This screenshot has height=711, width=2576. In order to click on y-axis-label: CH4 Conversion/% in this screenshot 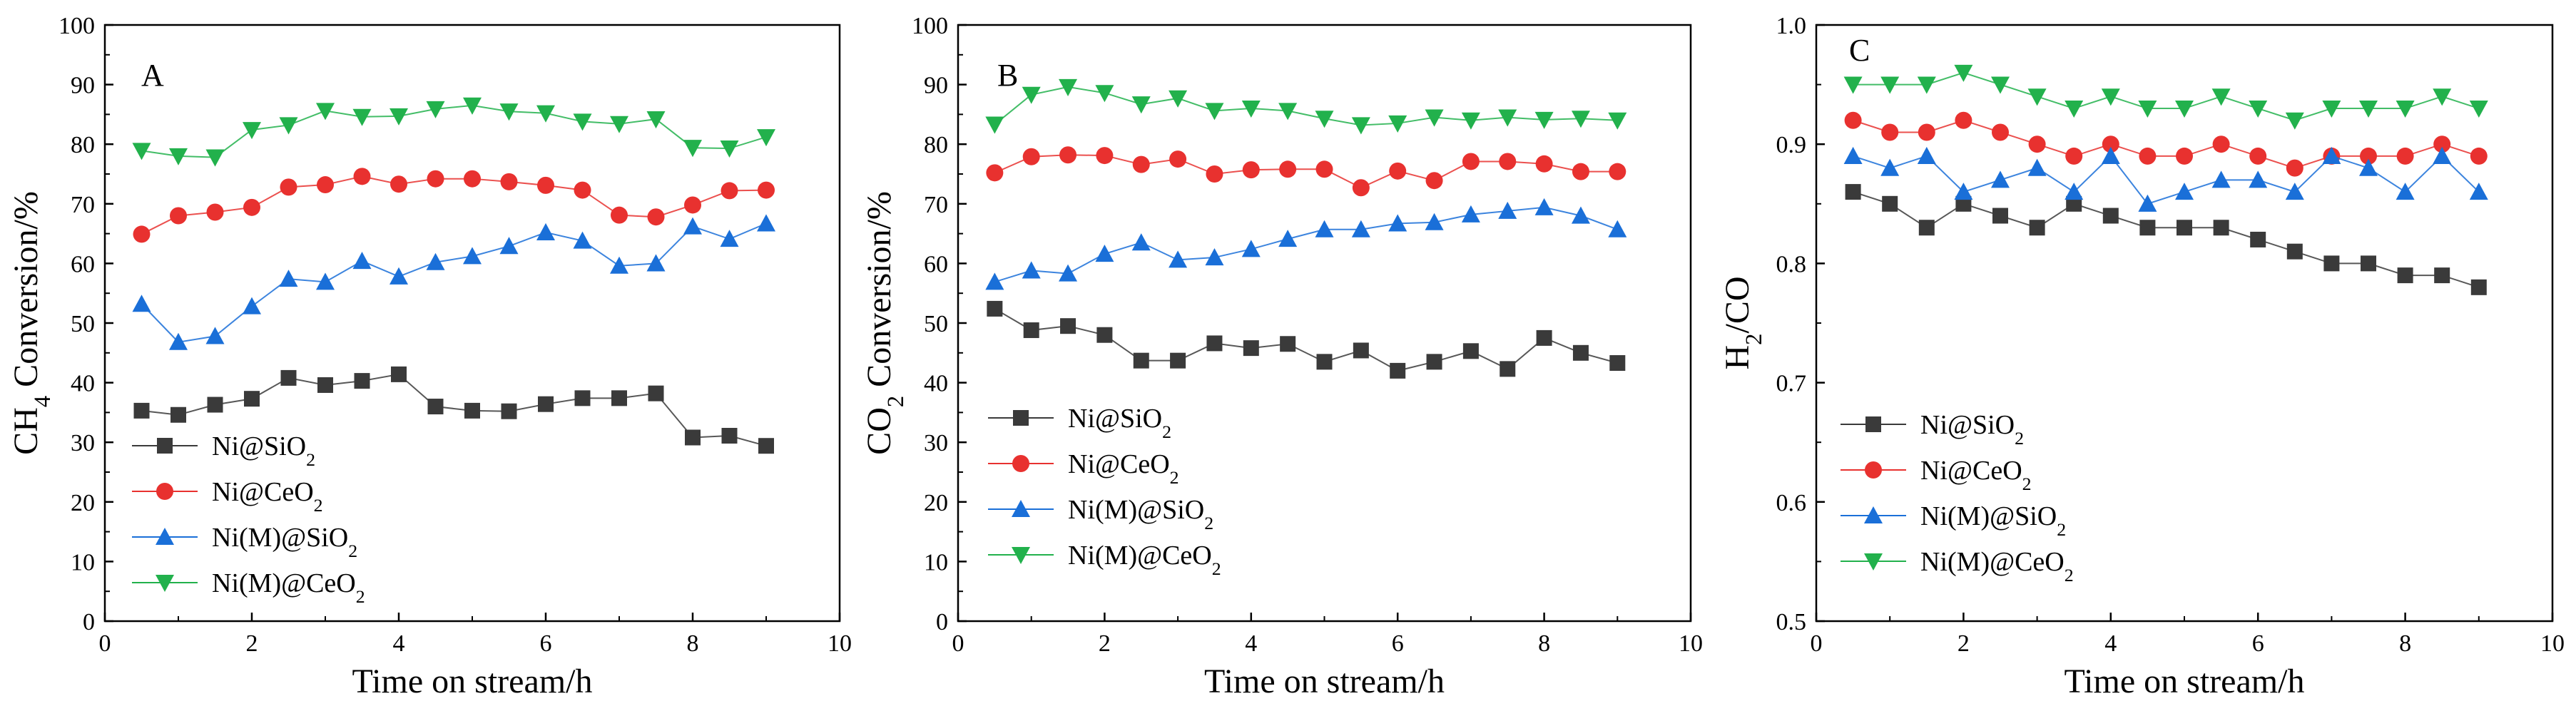, I will do `click(31, 323)`.